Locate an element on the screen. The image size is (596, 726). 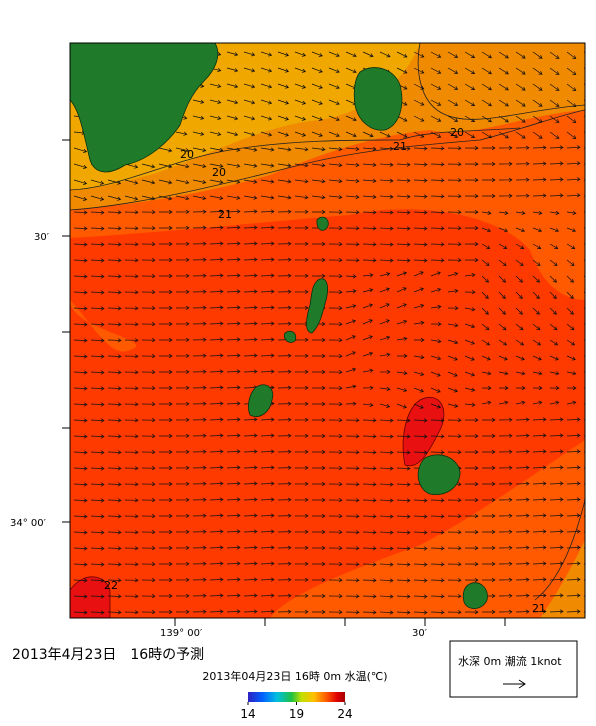
izu-peninsula is located at coordinates (144, 108).